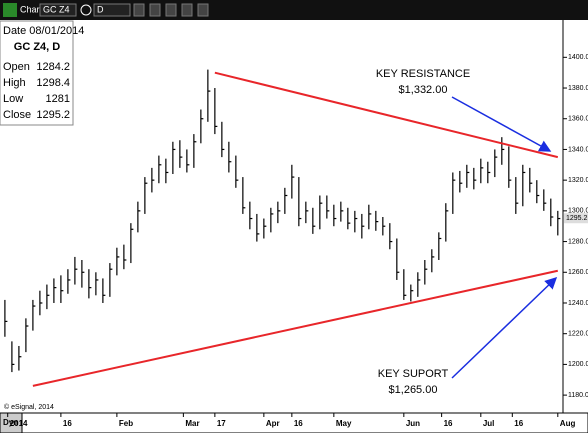  I want to click on x-axis-area, so click(294, 422).